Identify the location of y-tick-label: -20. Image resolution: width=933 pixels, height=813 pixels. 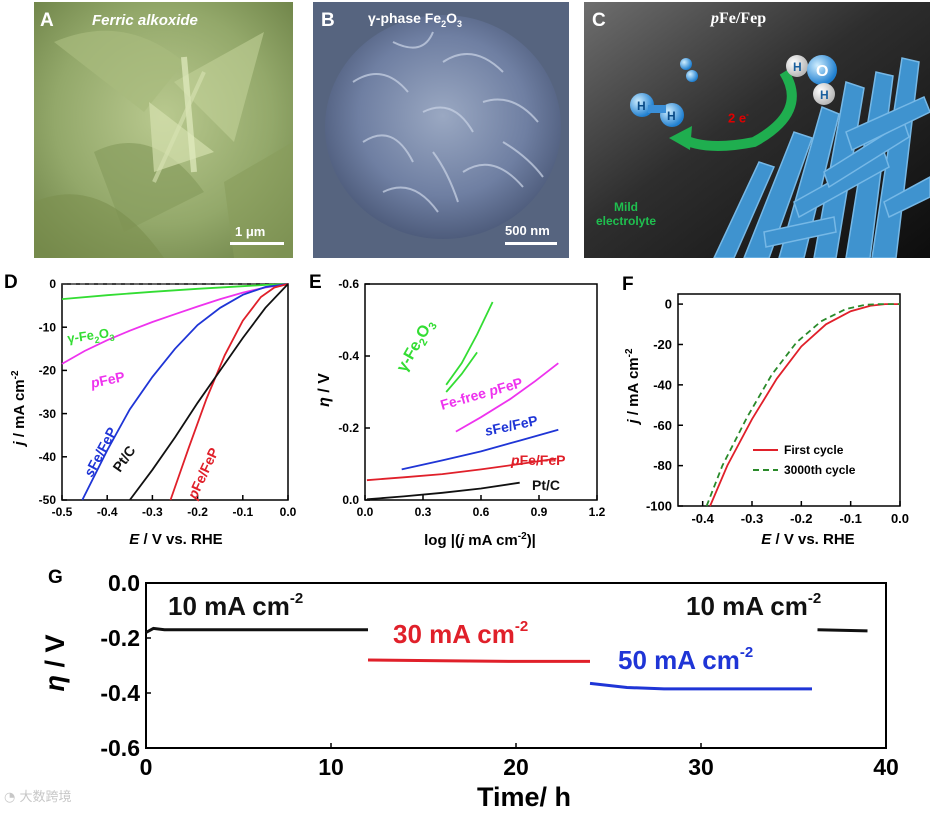
(662, 344).